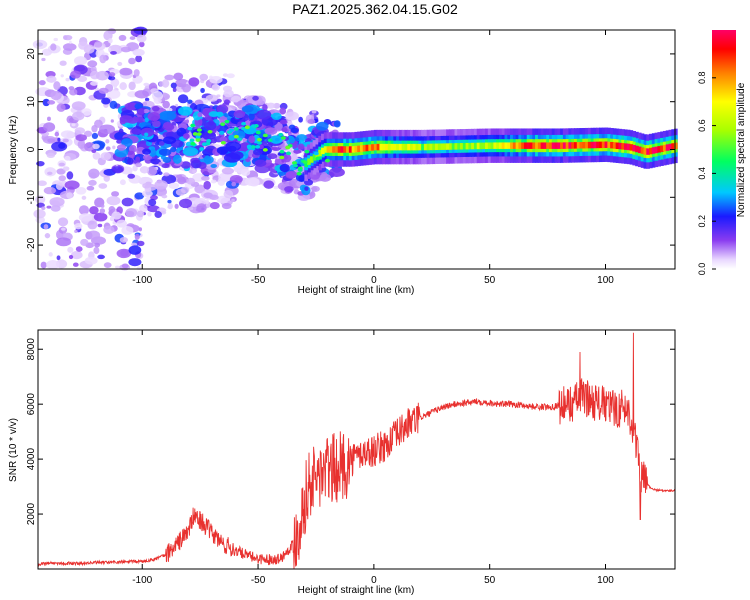 The image size is (750, 600). I want to click on colorbar-ticks: 0.0 0.2 0.4 0.6 0.8, so click(706, 173).